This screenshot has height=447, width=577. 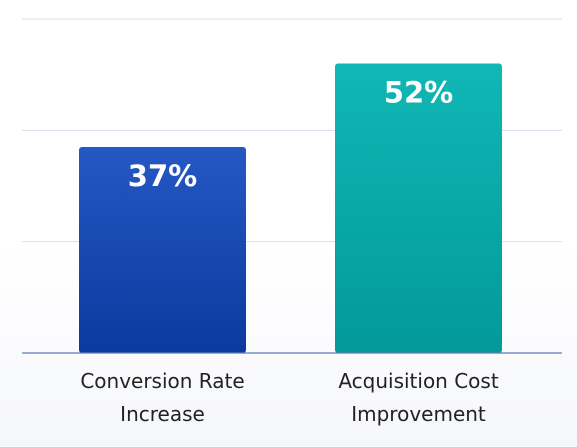 What do you see at coordinates (162, 176) in the screenshot?
I see `bar-1-value-label: 37%` at bounding box center [162, 176].